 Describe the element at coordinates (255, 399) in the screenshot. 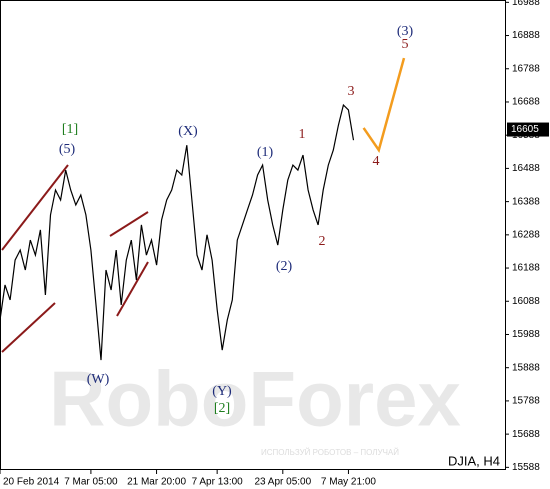

I see `watermark: RoboForex` at that location.